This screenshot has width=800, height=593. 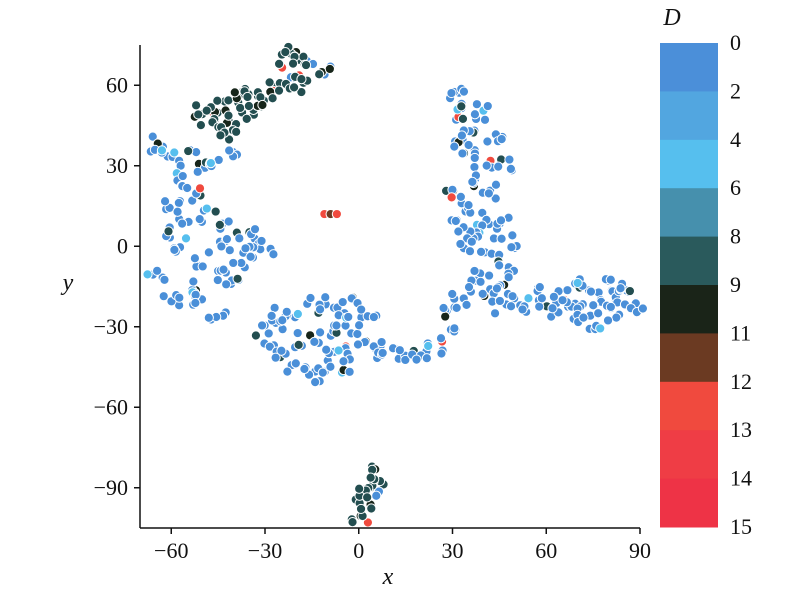 I want to click on y-axis-label: y, so click(x=67, y=283).